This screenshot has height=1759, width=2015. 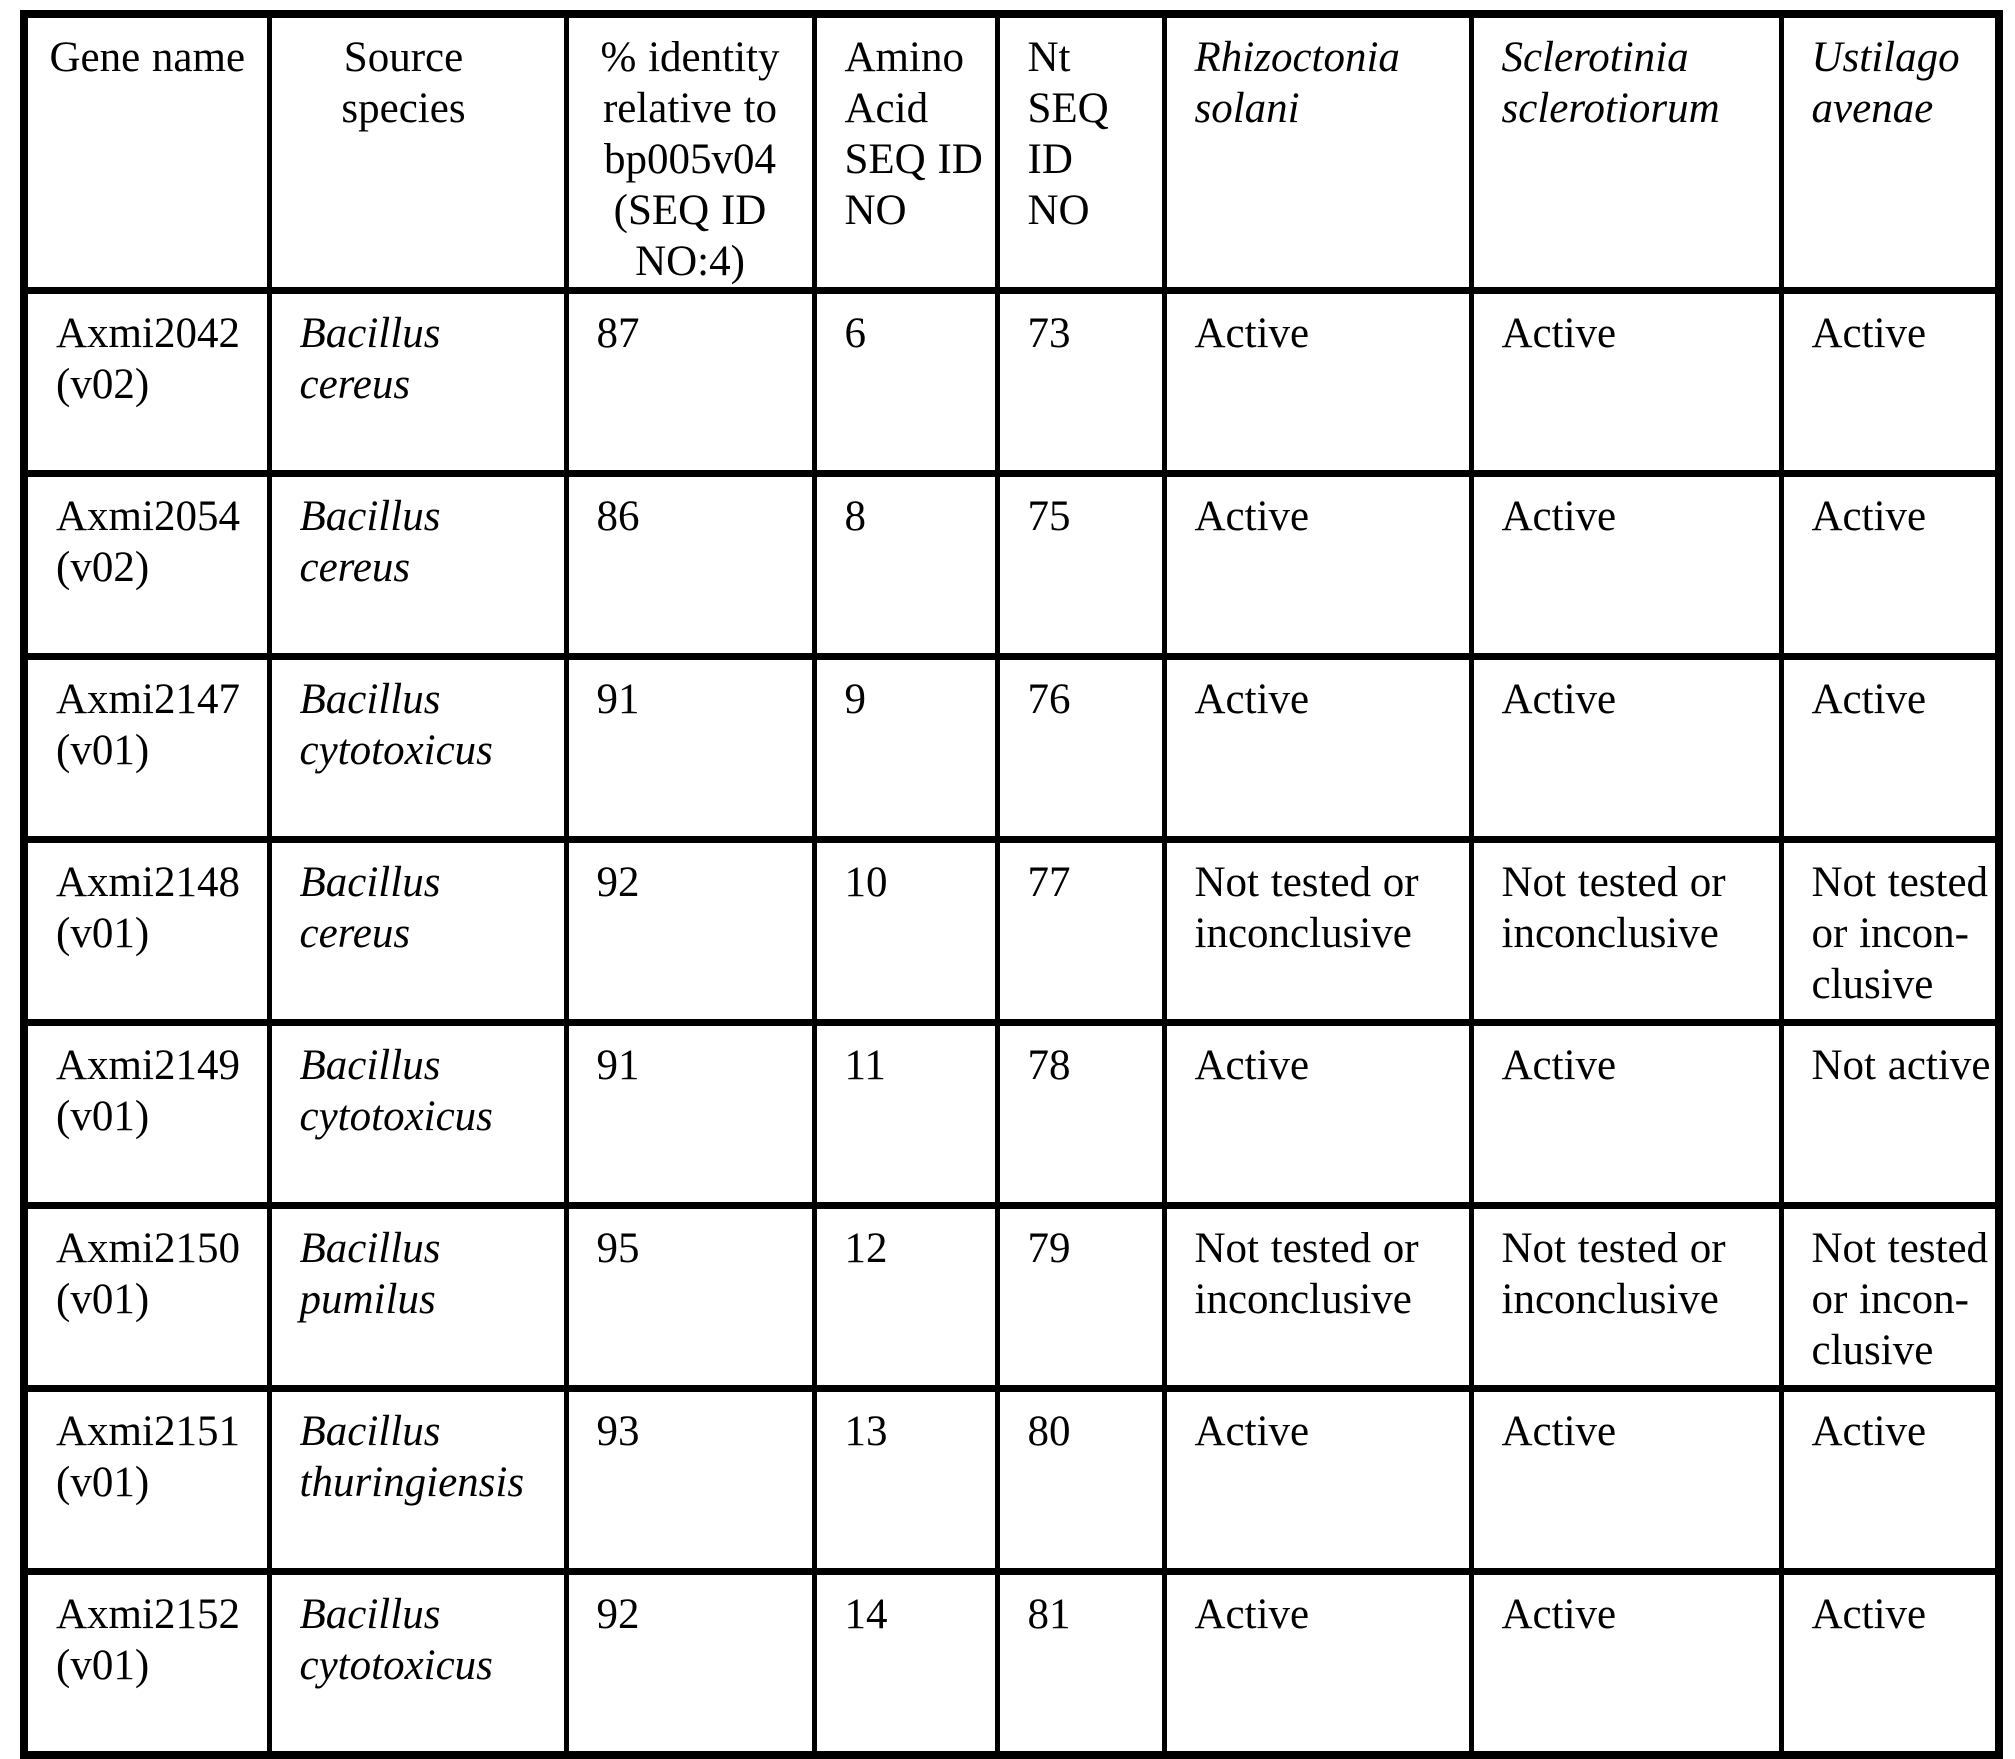 I want to click on nt-seq-id-cell: 80, so click(x=1080, y=1480).